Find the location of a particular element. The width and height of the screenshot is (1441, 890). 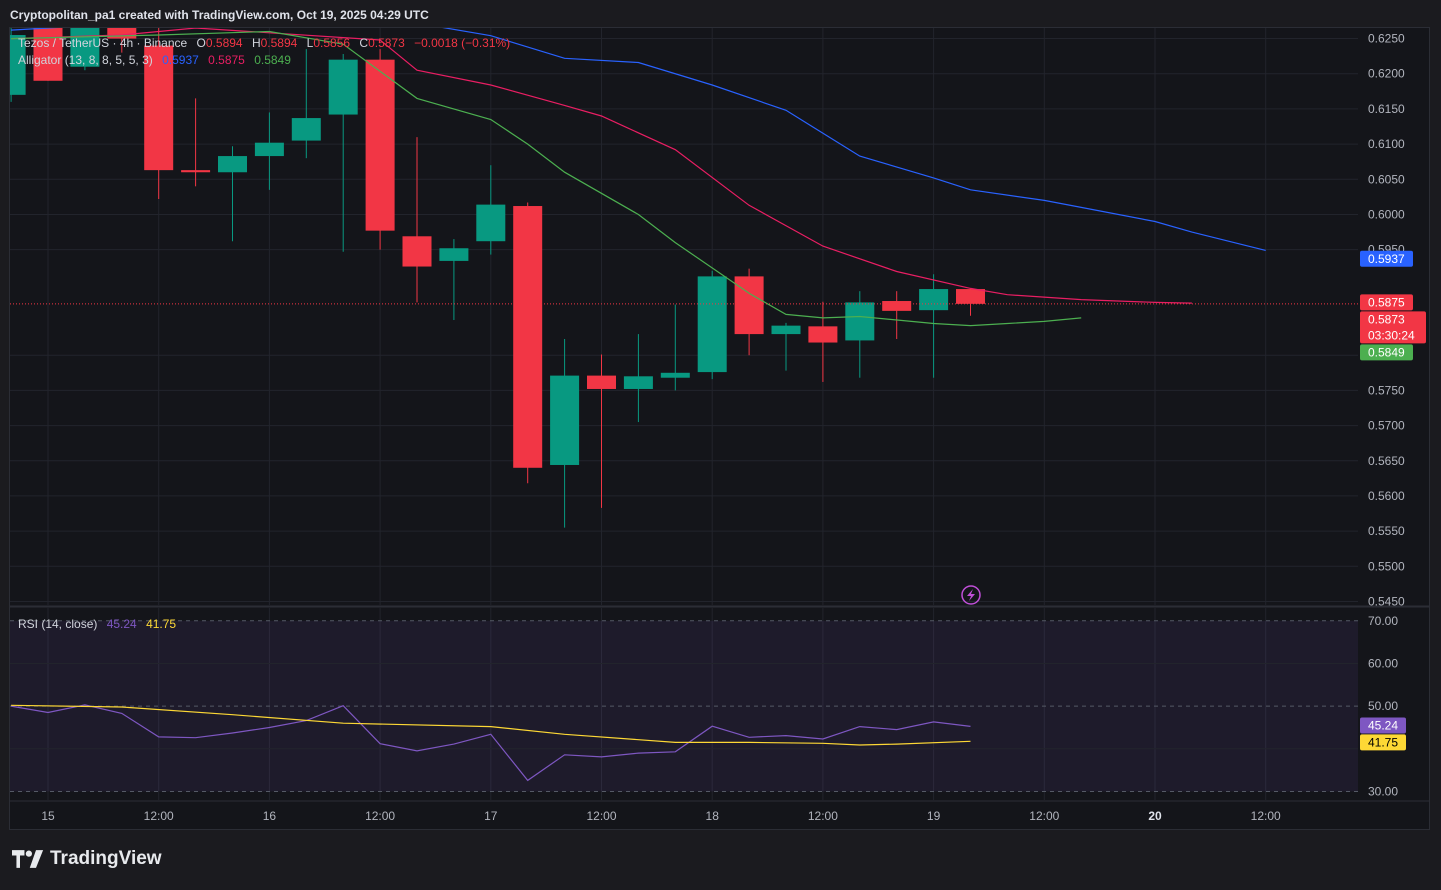

time-axis-tick: 17 is located at coordinates (491, 816).